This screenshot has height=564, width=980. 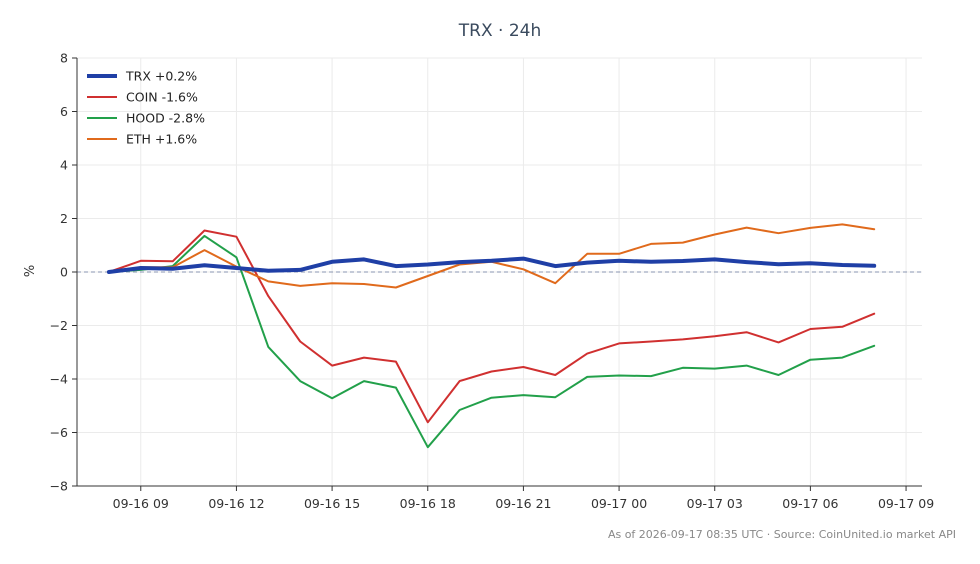 I want to click on x-tick-label: 09-17 03, so click(x=715, y=503).